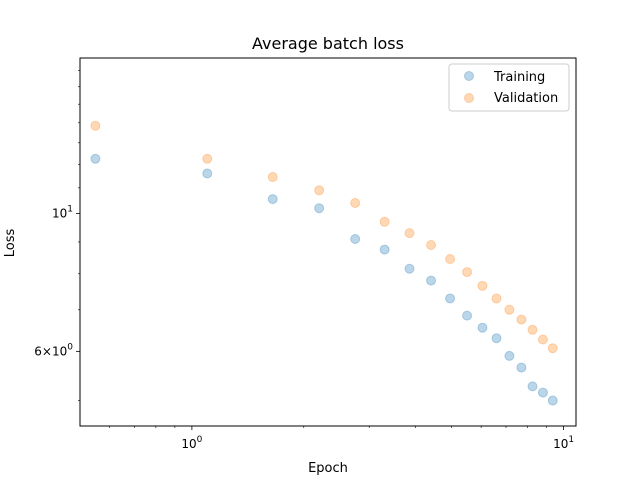 Image resolution: width=640 pixels, height=480 pixels. What do you see at coordinates (328, 43) in the screenshot?
I see `chart-title: Average batch loss` at bounding box center [328, 43].